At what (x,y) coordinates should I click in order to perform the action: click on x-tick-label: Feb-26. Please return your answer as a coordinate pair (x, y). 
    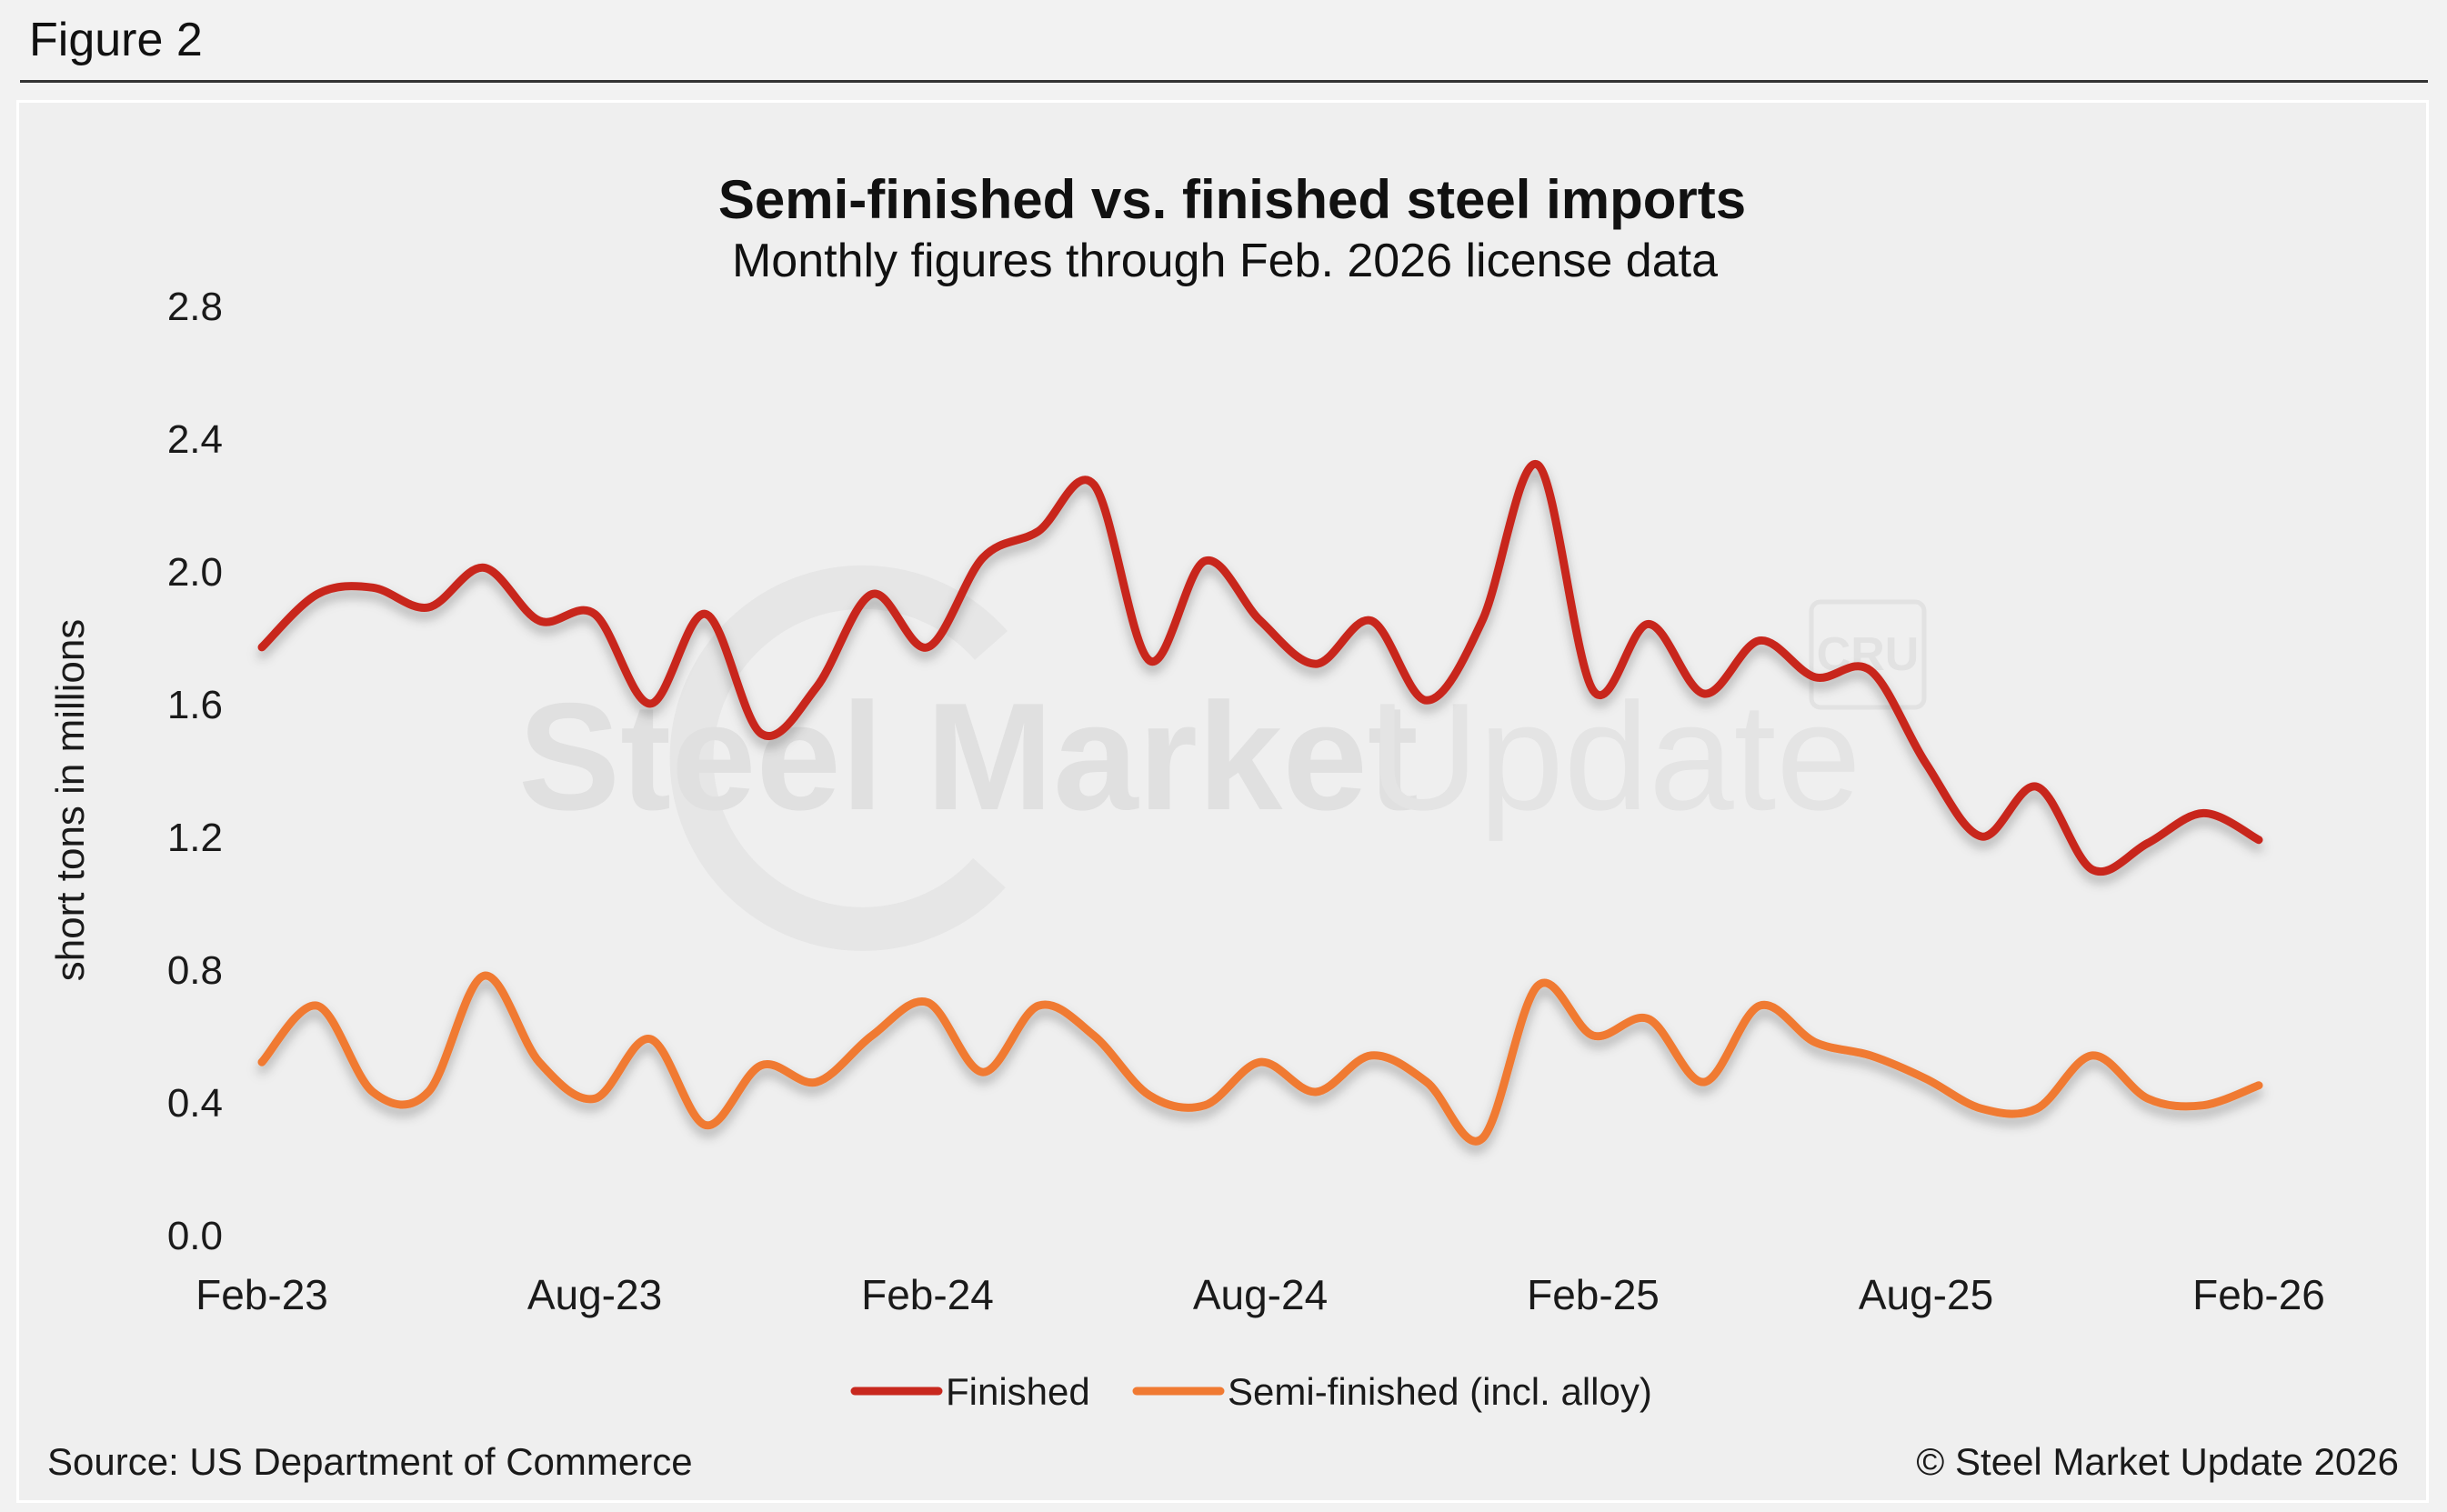
    Looking at the image, I should click on (2258, 1294).